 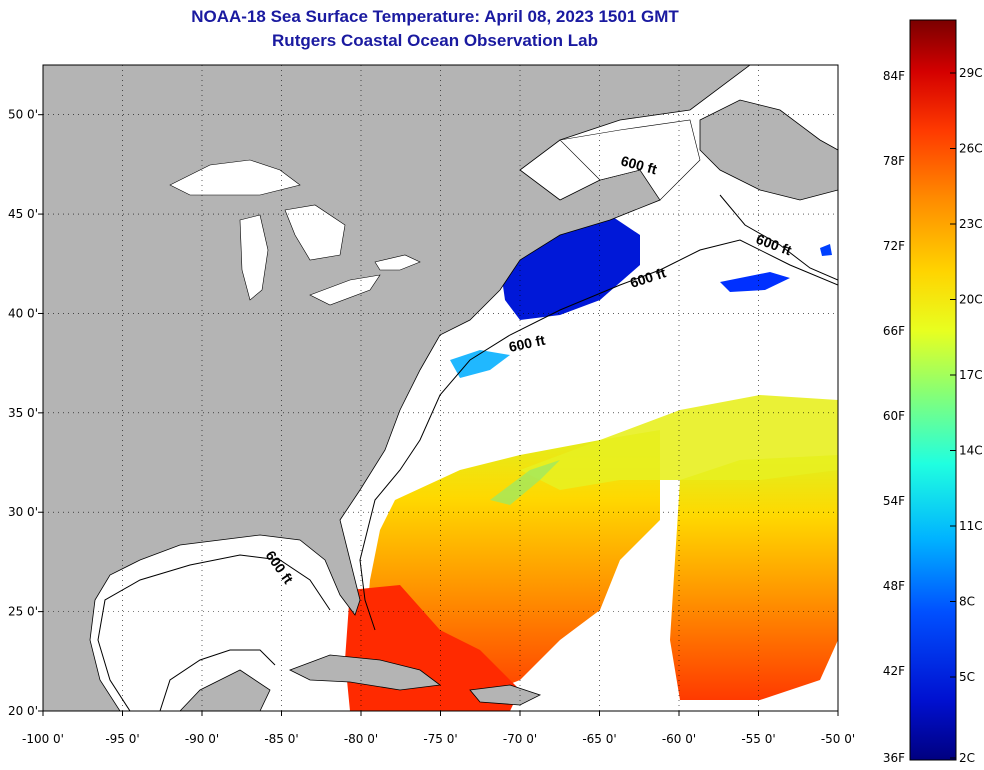 I want to click on colorbar-fahrenheit-label: 66F, so click(x=894, y=331).